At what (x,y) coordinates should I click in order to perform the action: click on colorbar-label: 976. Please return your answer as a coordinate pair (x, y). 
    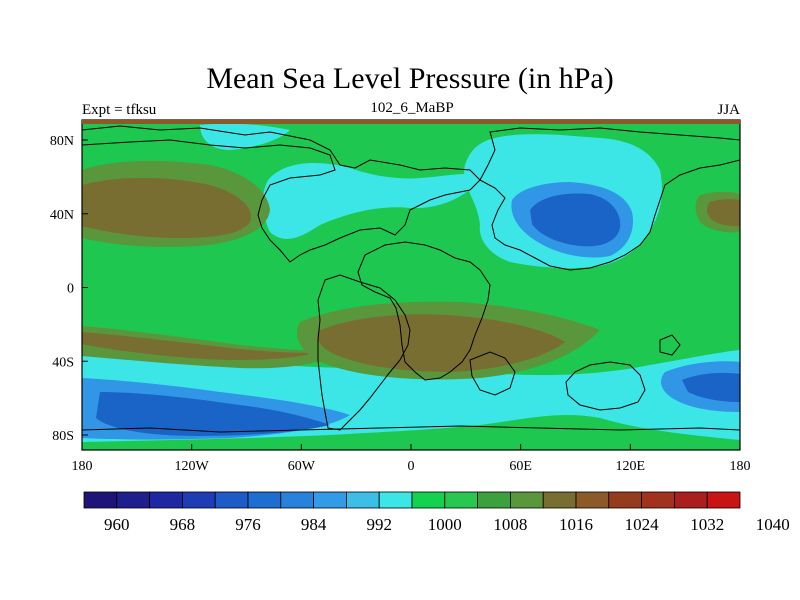
    Looking at the image, I should click on (248, 524).